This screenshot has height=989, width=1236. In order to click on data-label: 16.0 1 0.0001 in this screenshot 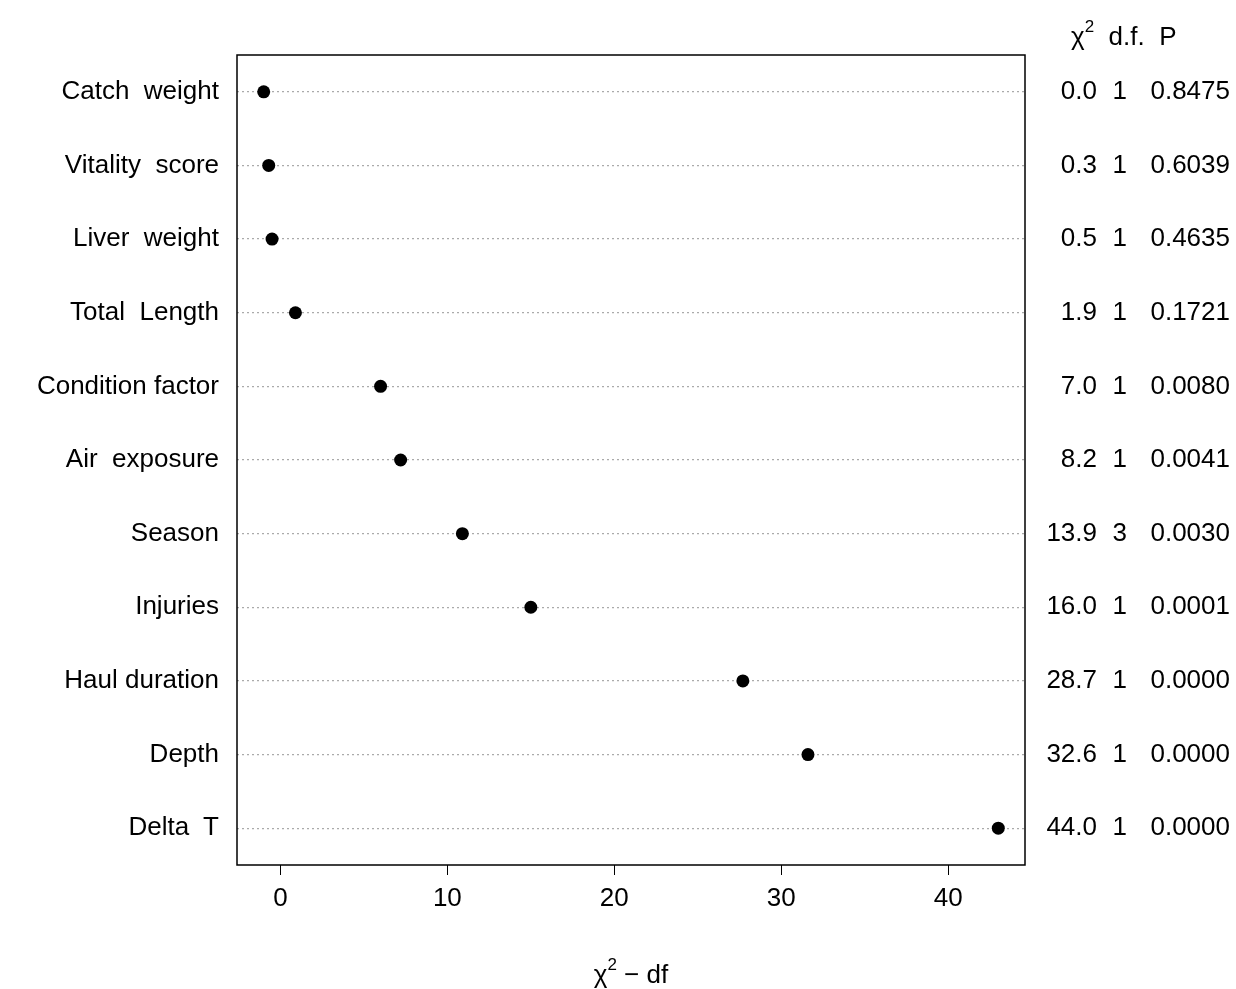, I will do `click(1138, 605)`.